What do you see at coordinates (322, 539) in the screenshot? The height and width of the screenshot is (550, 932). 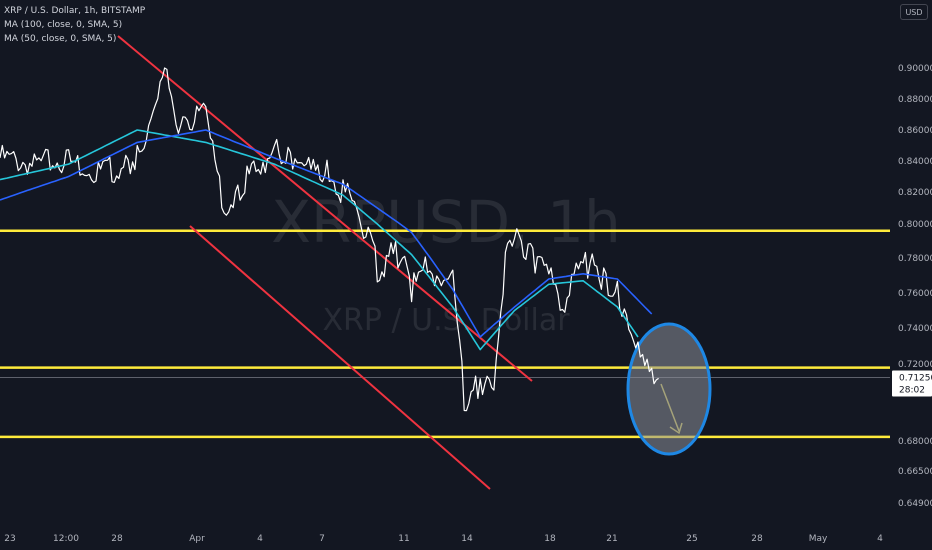 I see `x-tick-label: 7` at bounding box center [322, 539].